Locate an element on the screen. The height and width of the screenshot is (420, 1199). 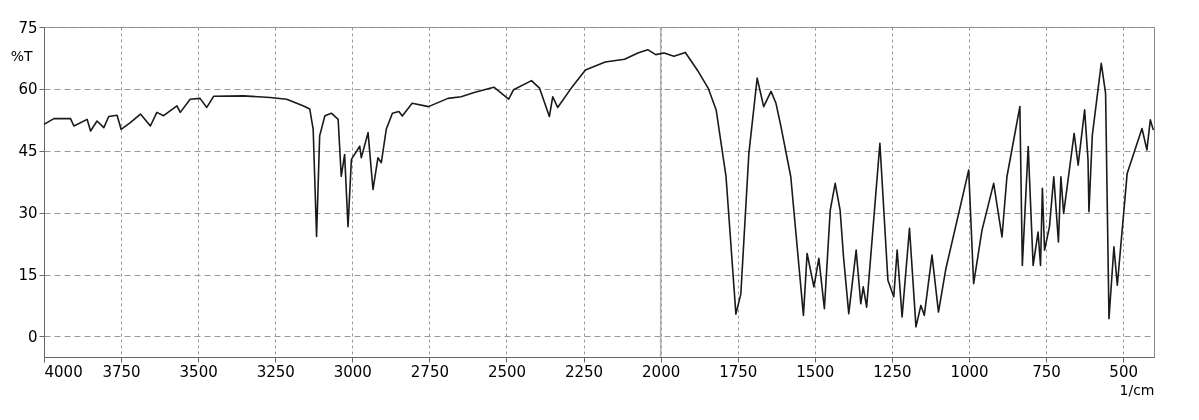
y-tick-label: 0 is located at coordinates (32, 336).